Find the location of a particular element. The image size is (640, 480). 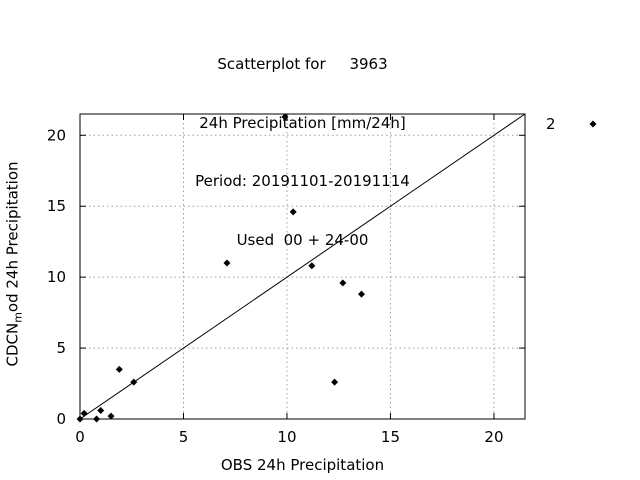

y-axis-label-subscript: m is located at coordinates (18, 317).